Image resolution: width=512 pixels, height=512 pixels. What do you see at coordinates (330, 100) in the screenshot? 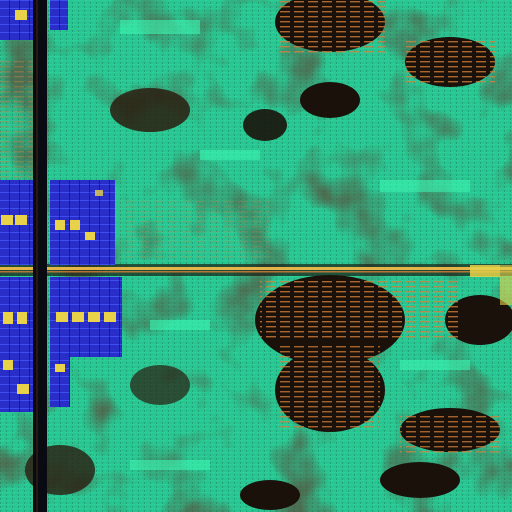
I see `dark-region-upper-mid` at bounding box center [330, 100].